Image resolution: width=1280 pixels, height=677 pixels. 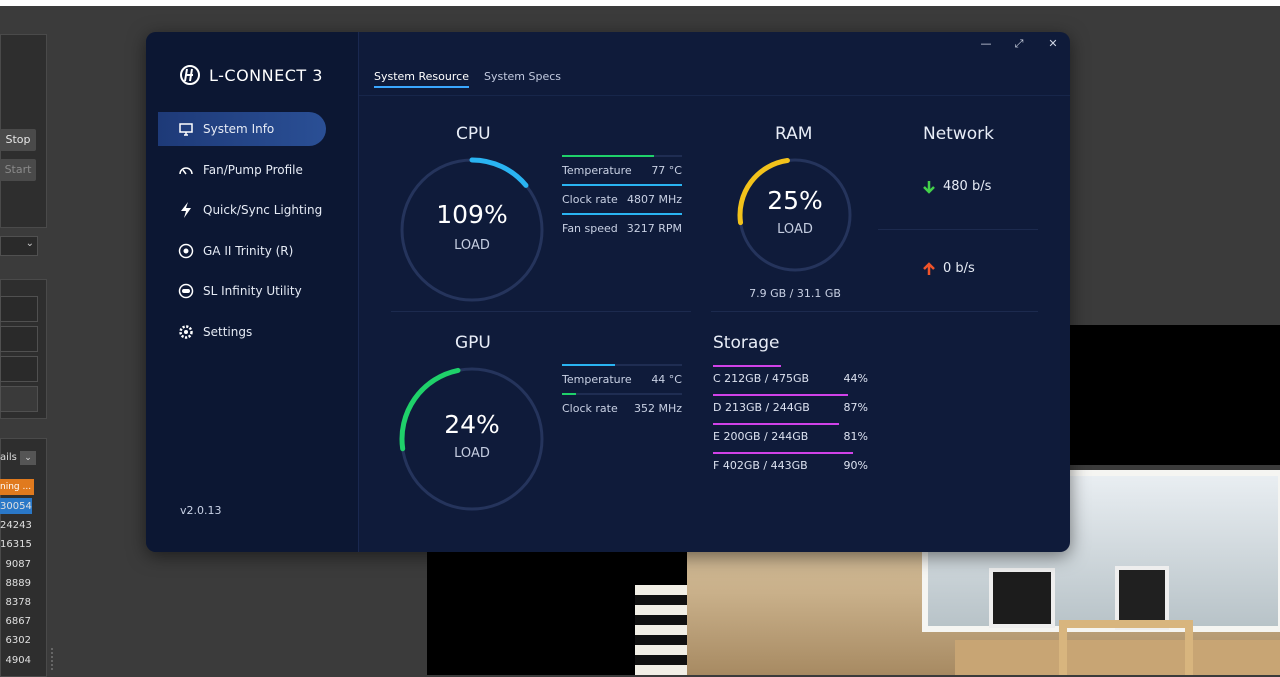 What do you see at coordinates (421, 79) in the screenshot?
I see `tab-system-resource: System Resource` at bounding box center [421, 79].